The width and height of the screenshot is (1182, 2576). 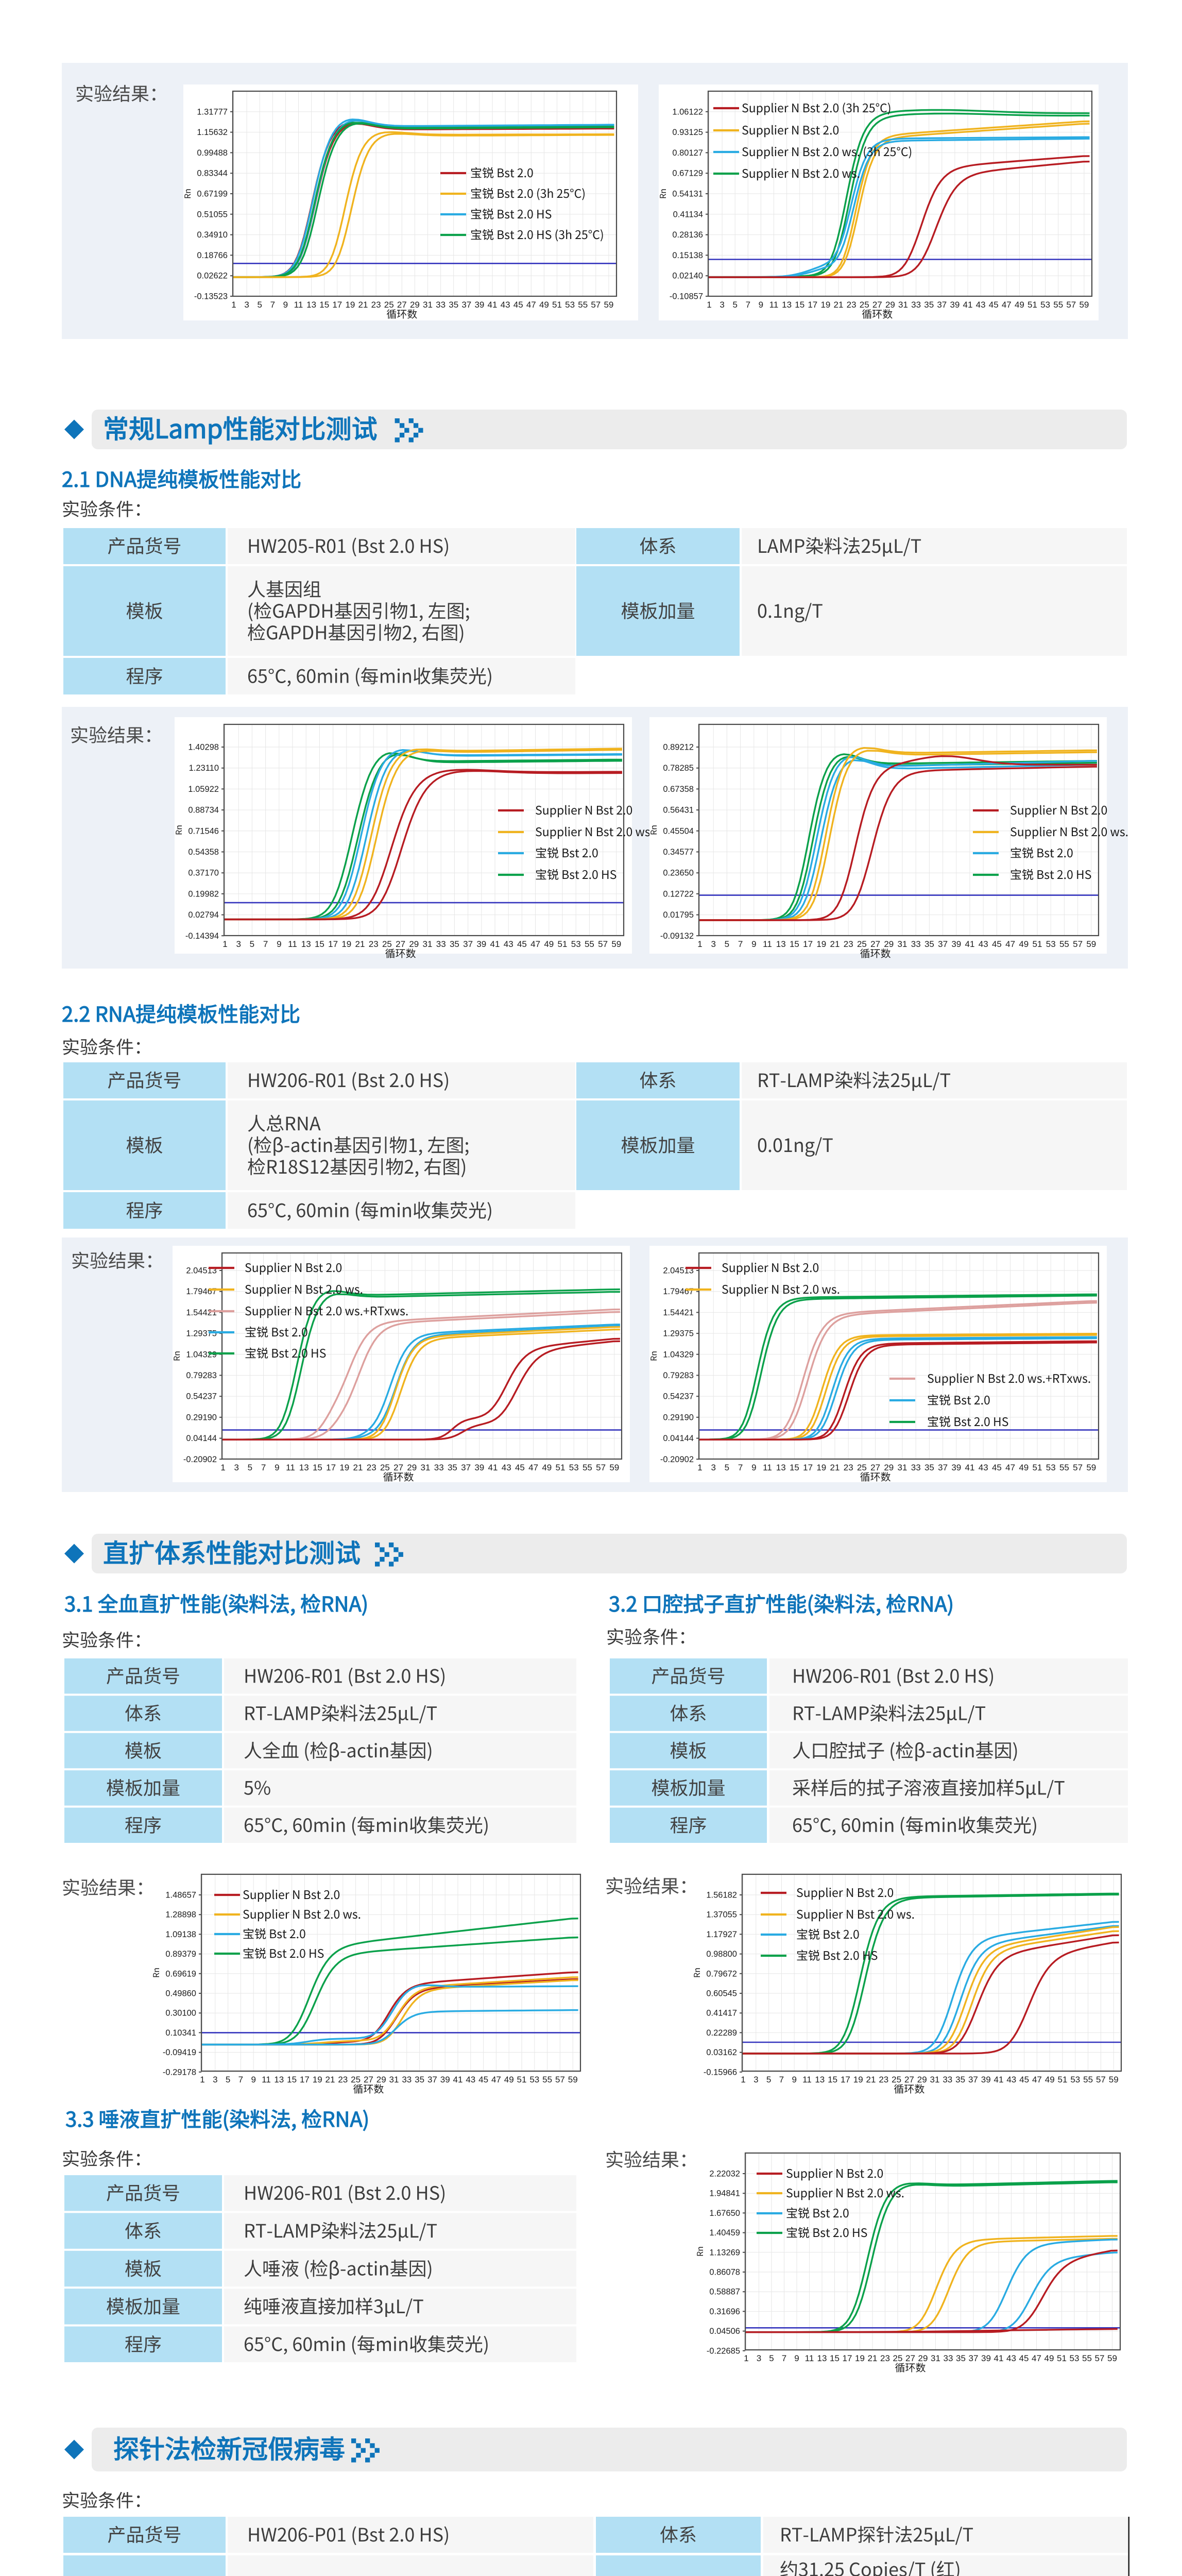 What do you see at coordinates (212, 214) in the screenshot?
I see `svg-text: 0.51055` at bounding box center [212, 214].